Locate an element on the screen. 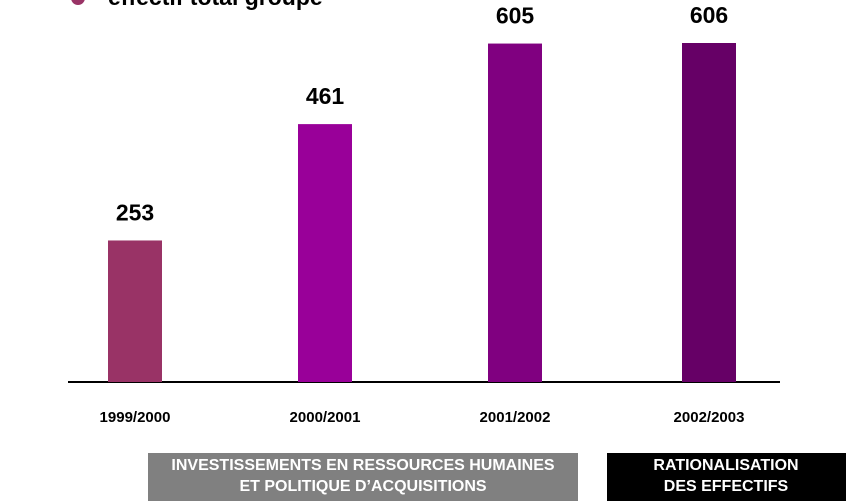 This screenshot has height=501, width=846. footer-right-line: DES EFFECTIFS is located at coordinates (726, 486).